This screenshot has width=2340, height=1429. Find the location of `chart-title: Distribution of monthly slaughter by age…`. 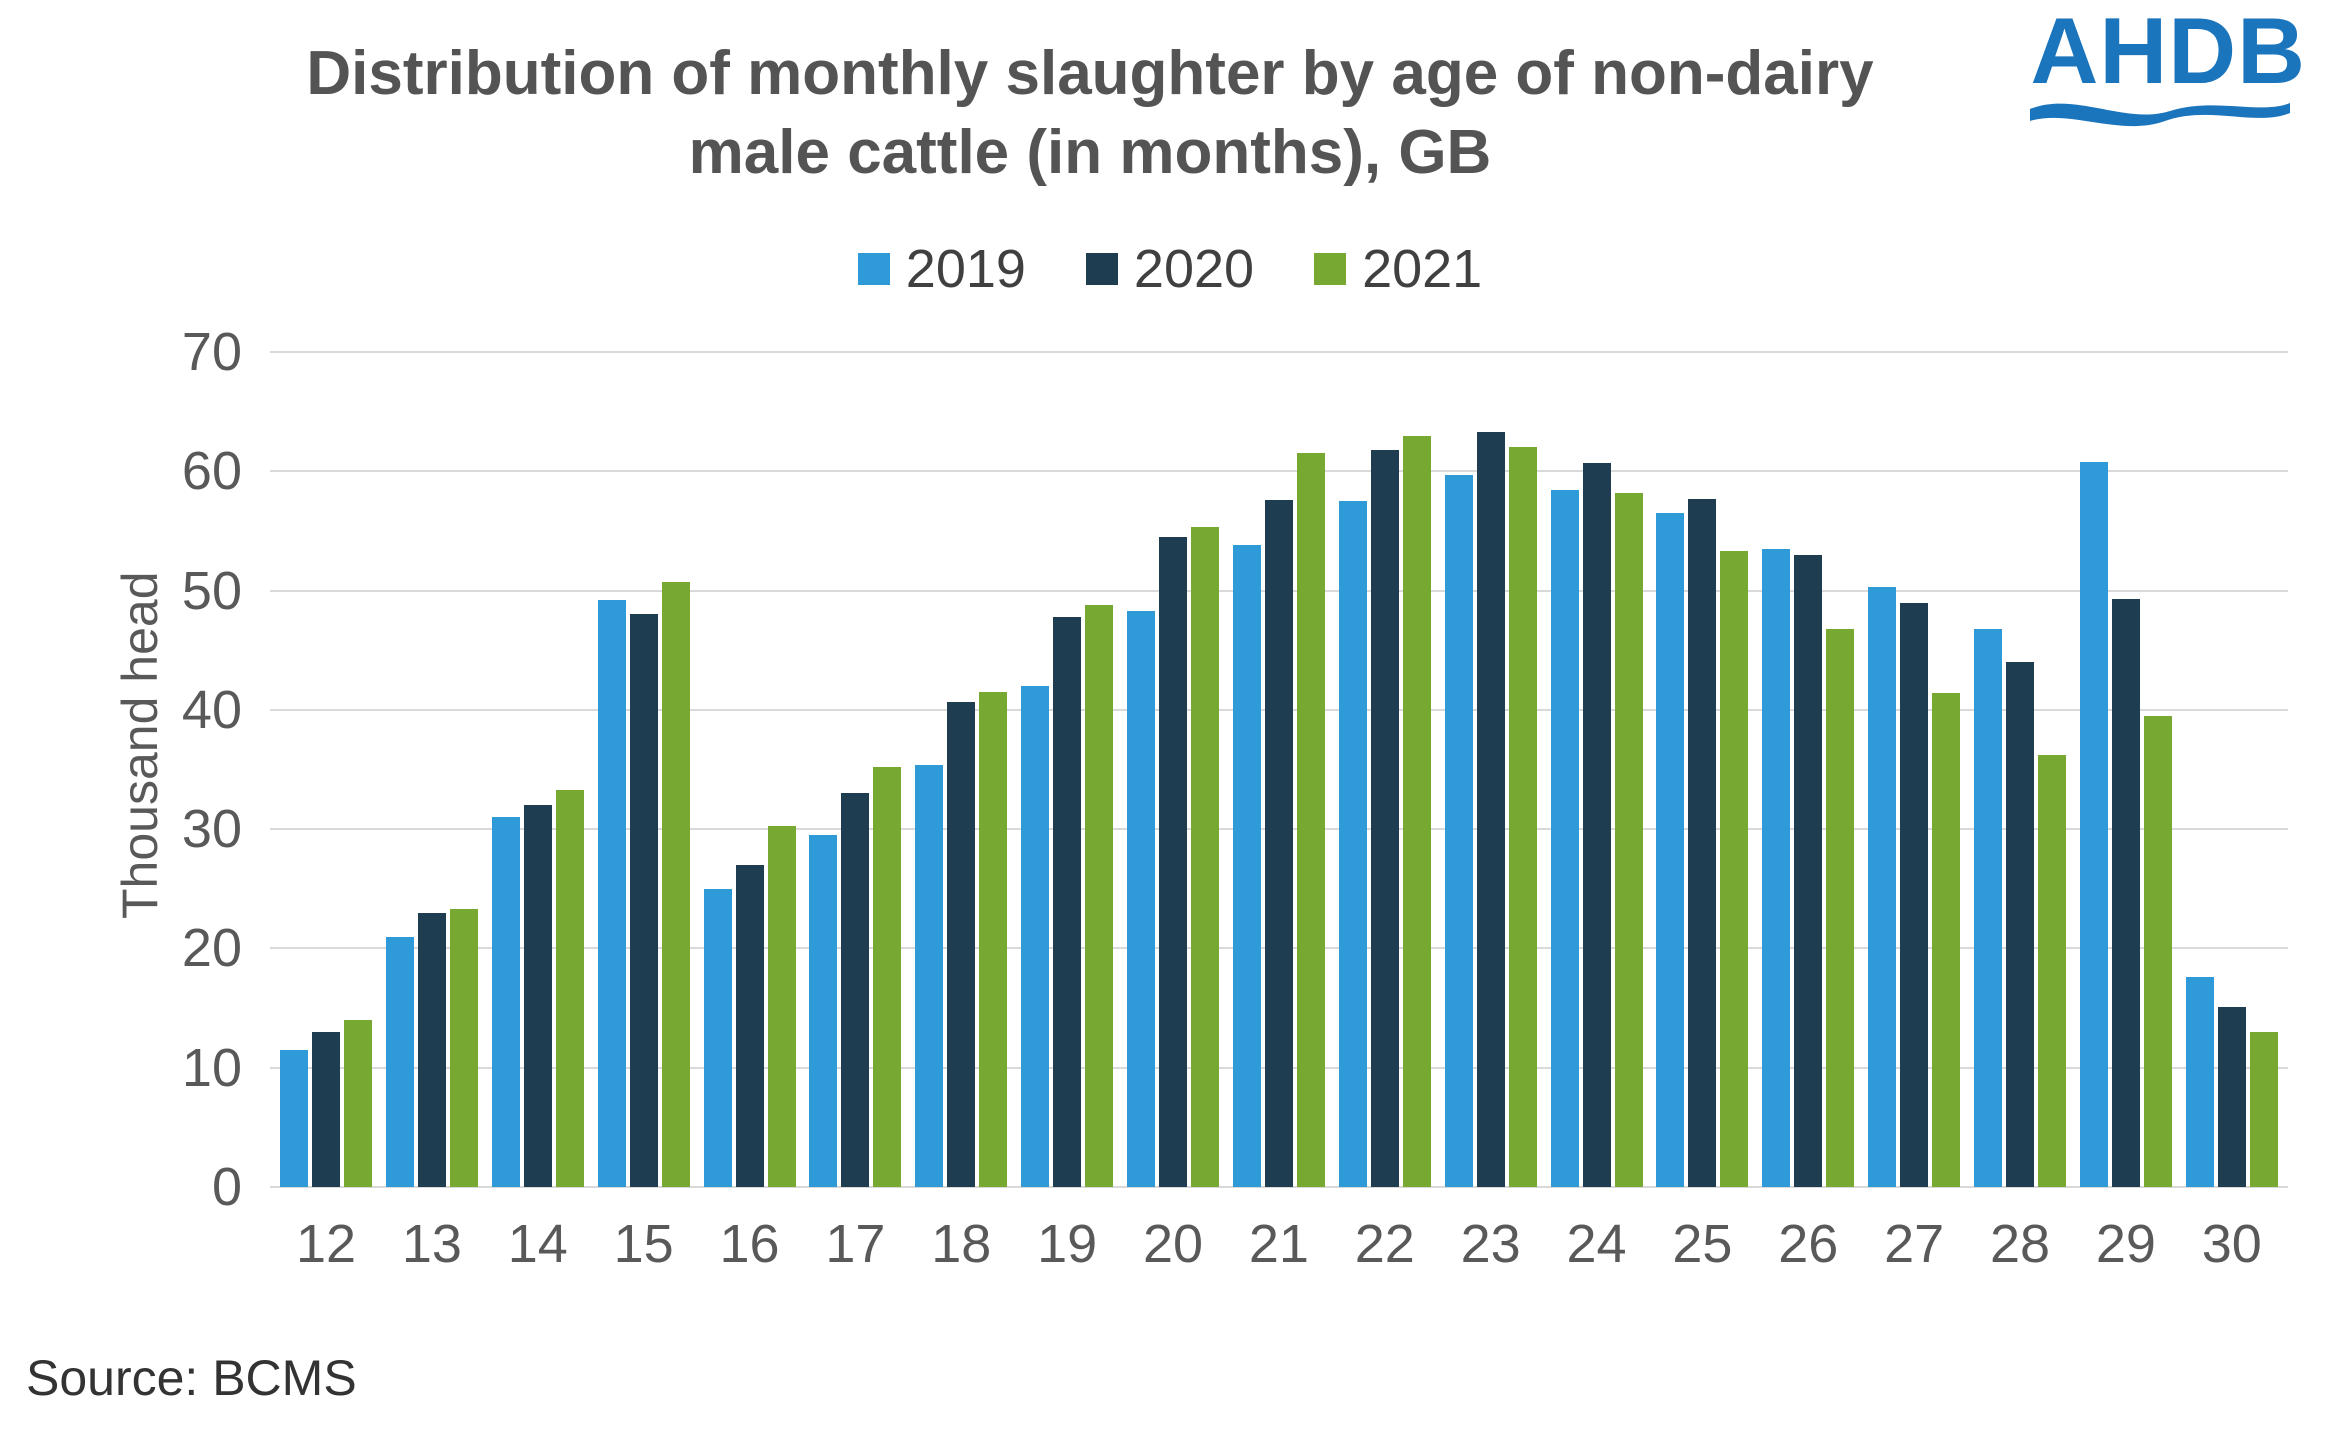

chart-title: Distribution of monthly slaughter by age… is located at coordinates (1090, 113).